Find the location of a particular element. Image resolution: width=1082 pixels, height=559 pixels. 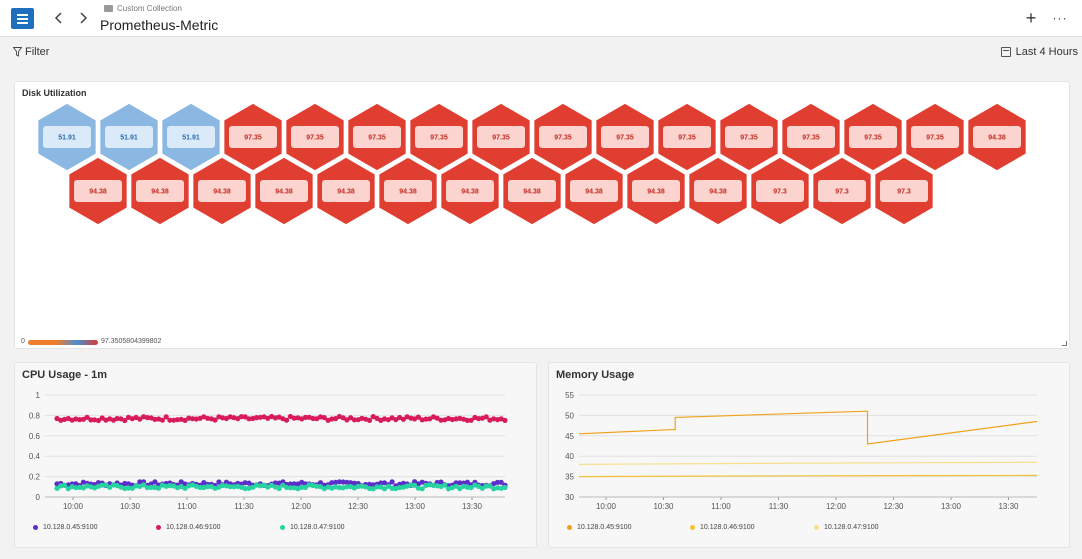

hex-value-label: 94.38 is located at coordinates (346, 192).